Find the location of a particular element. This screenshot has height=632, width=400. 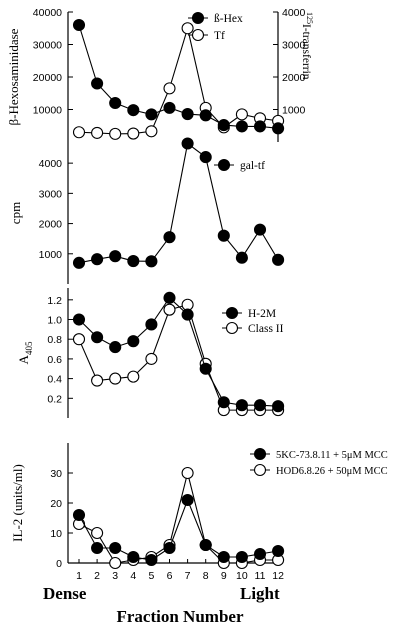

y-tick-label: 0.6 is located at coordinates (54, 360).